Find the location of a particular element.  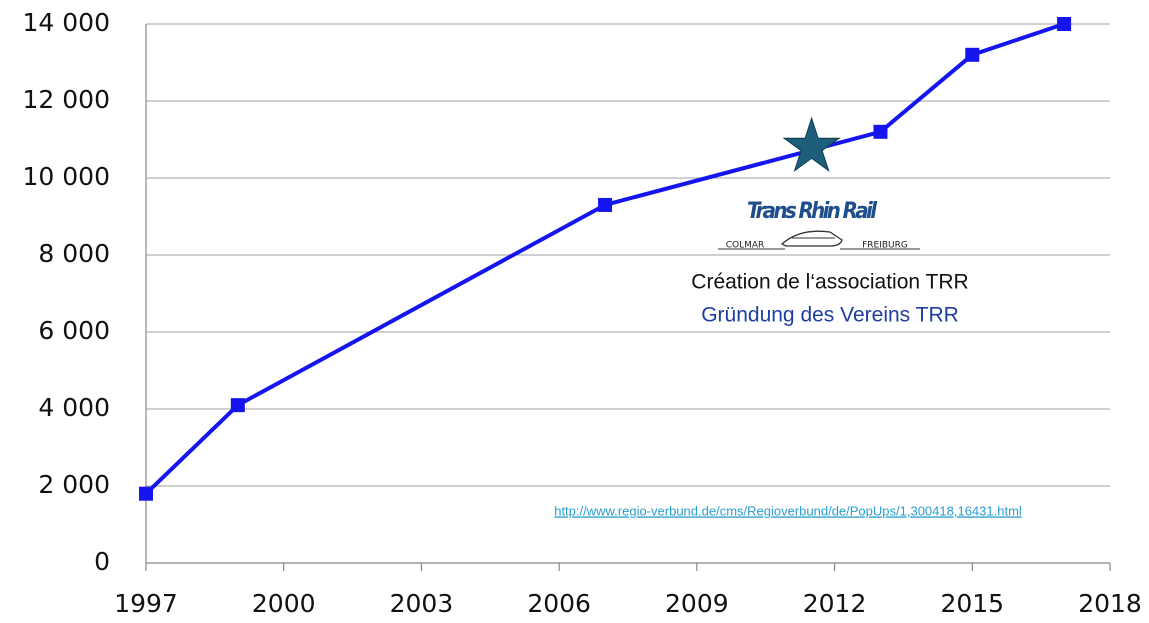

x-tick-label: 2006 is located at coordinates (559, 603).